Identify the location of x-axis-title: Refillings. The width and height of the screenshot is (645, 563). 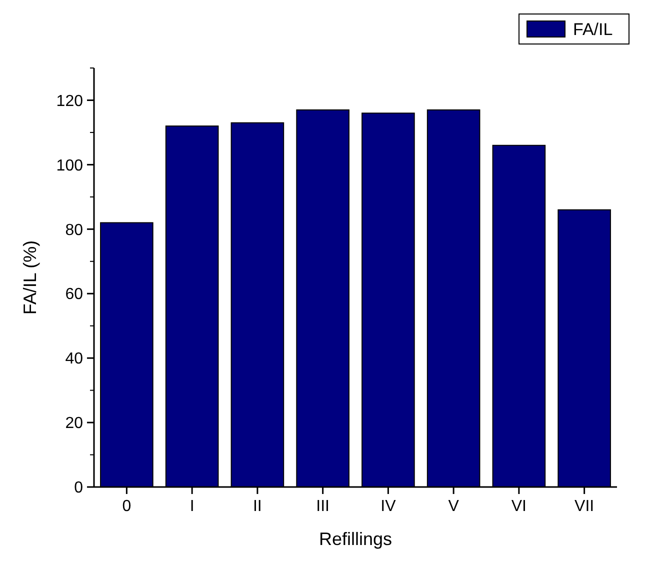
(355, 539).